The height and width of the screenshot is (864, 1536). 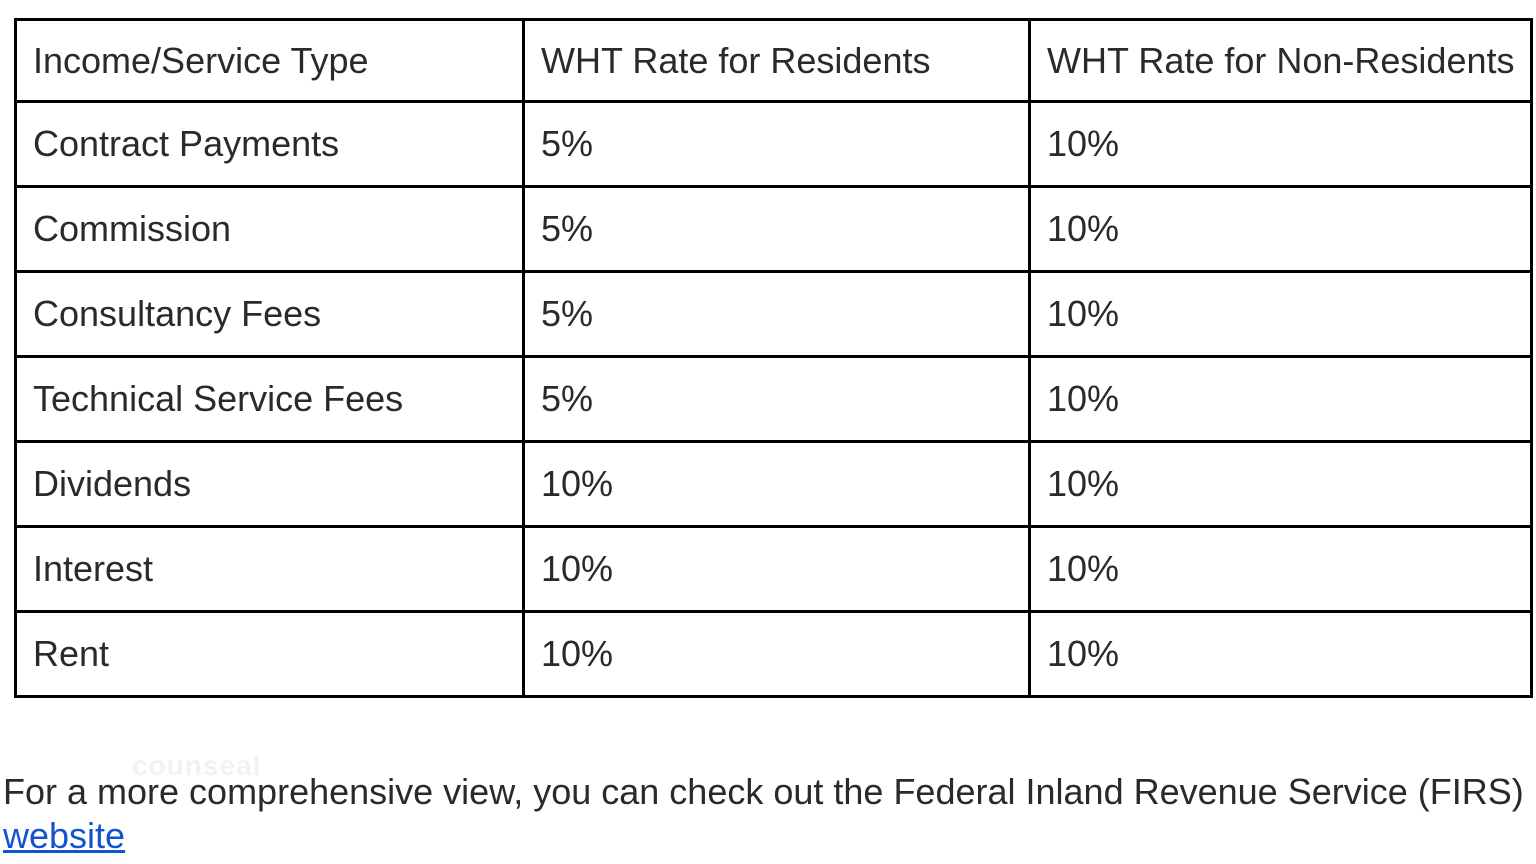 I want to click on col-header-income-type: Income/Service Type, so click(x=269, y=60).